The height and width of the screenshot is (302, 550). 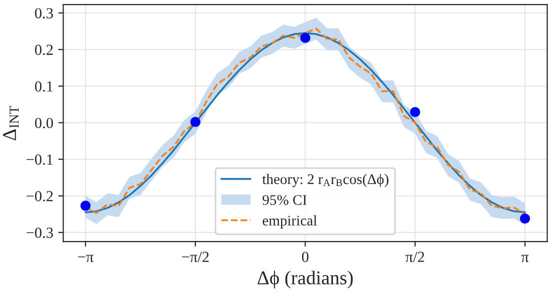 I want to click on y-tick-label: 0.0, so click(x=44, y=123).